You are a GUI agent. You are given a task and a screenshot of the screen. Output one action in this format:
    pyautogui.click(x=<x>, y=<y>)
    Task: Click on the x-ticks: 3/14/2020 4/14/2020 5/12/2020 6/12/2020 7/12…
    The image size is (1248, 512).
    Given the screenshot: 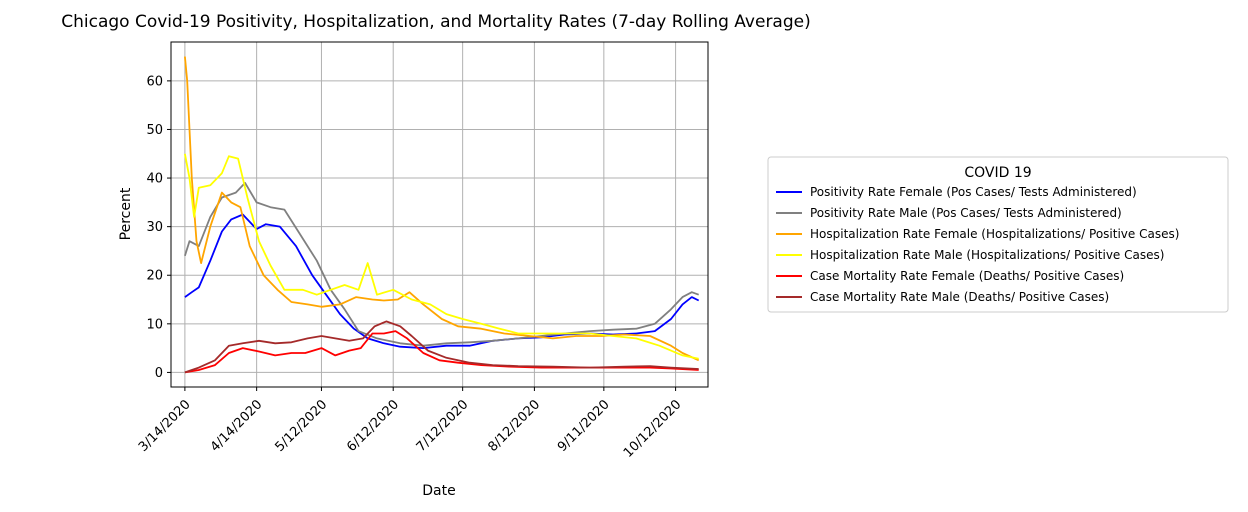 What is the action you would take?
    pyautogui.click(x=410, y=424)
    